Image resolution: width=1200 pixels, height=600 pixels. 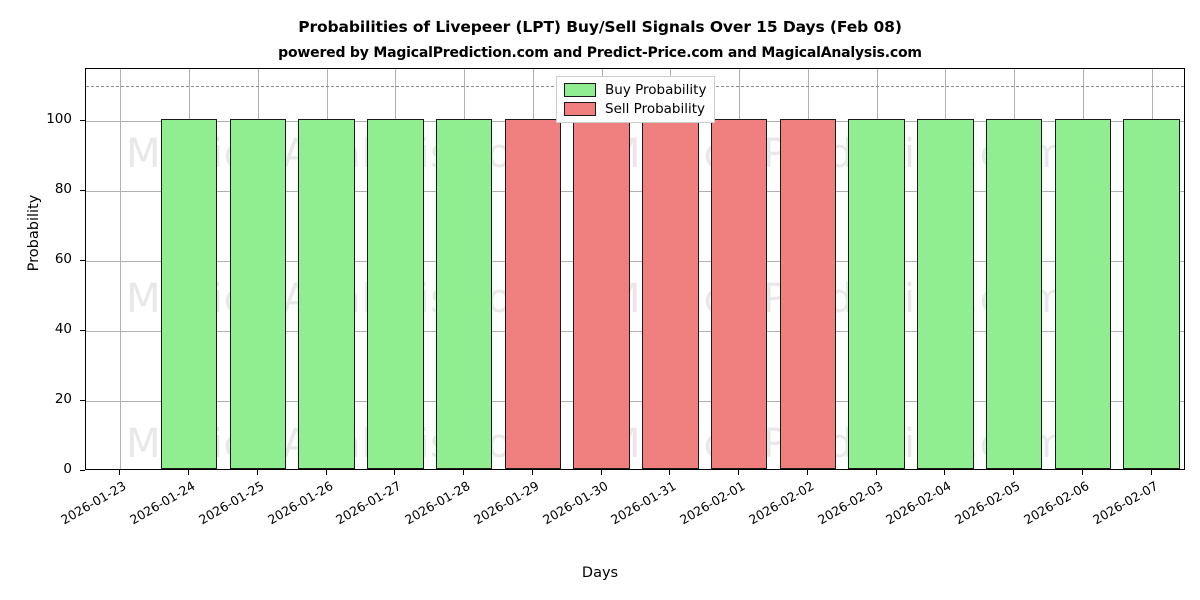 What do you see at coordinates (636, 99) in the screenshot?
I see `chart-legend: Buy Probability Sell Probability` at bounding box center [636, 99].